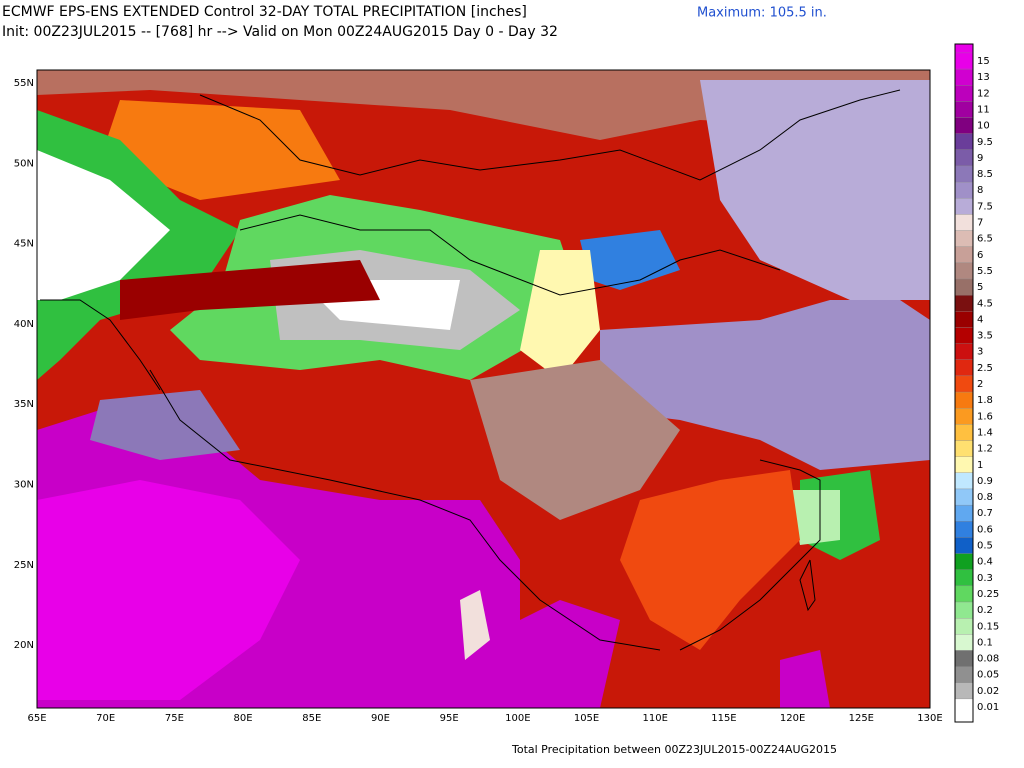 Image resolution: width=1024 pixels, height=768 pixels. What do you see at coordinates (105, 718) in the screenshot?
I see `lon-label: 70E` at bounding box center [105, 718].